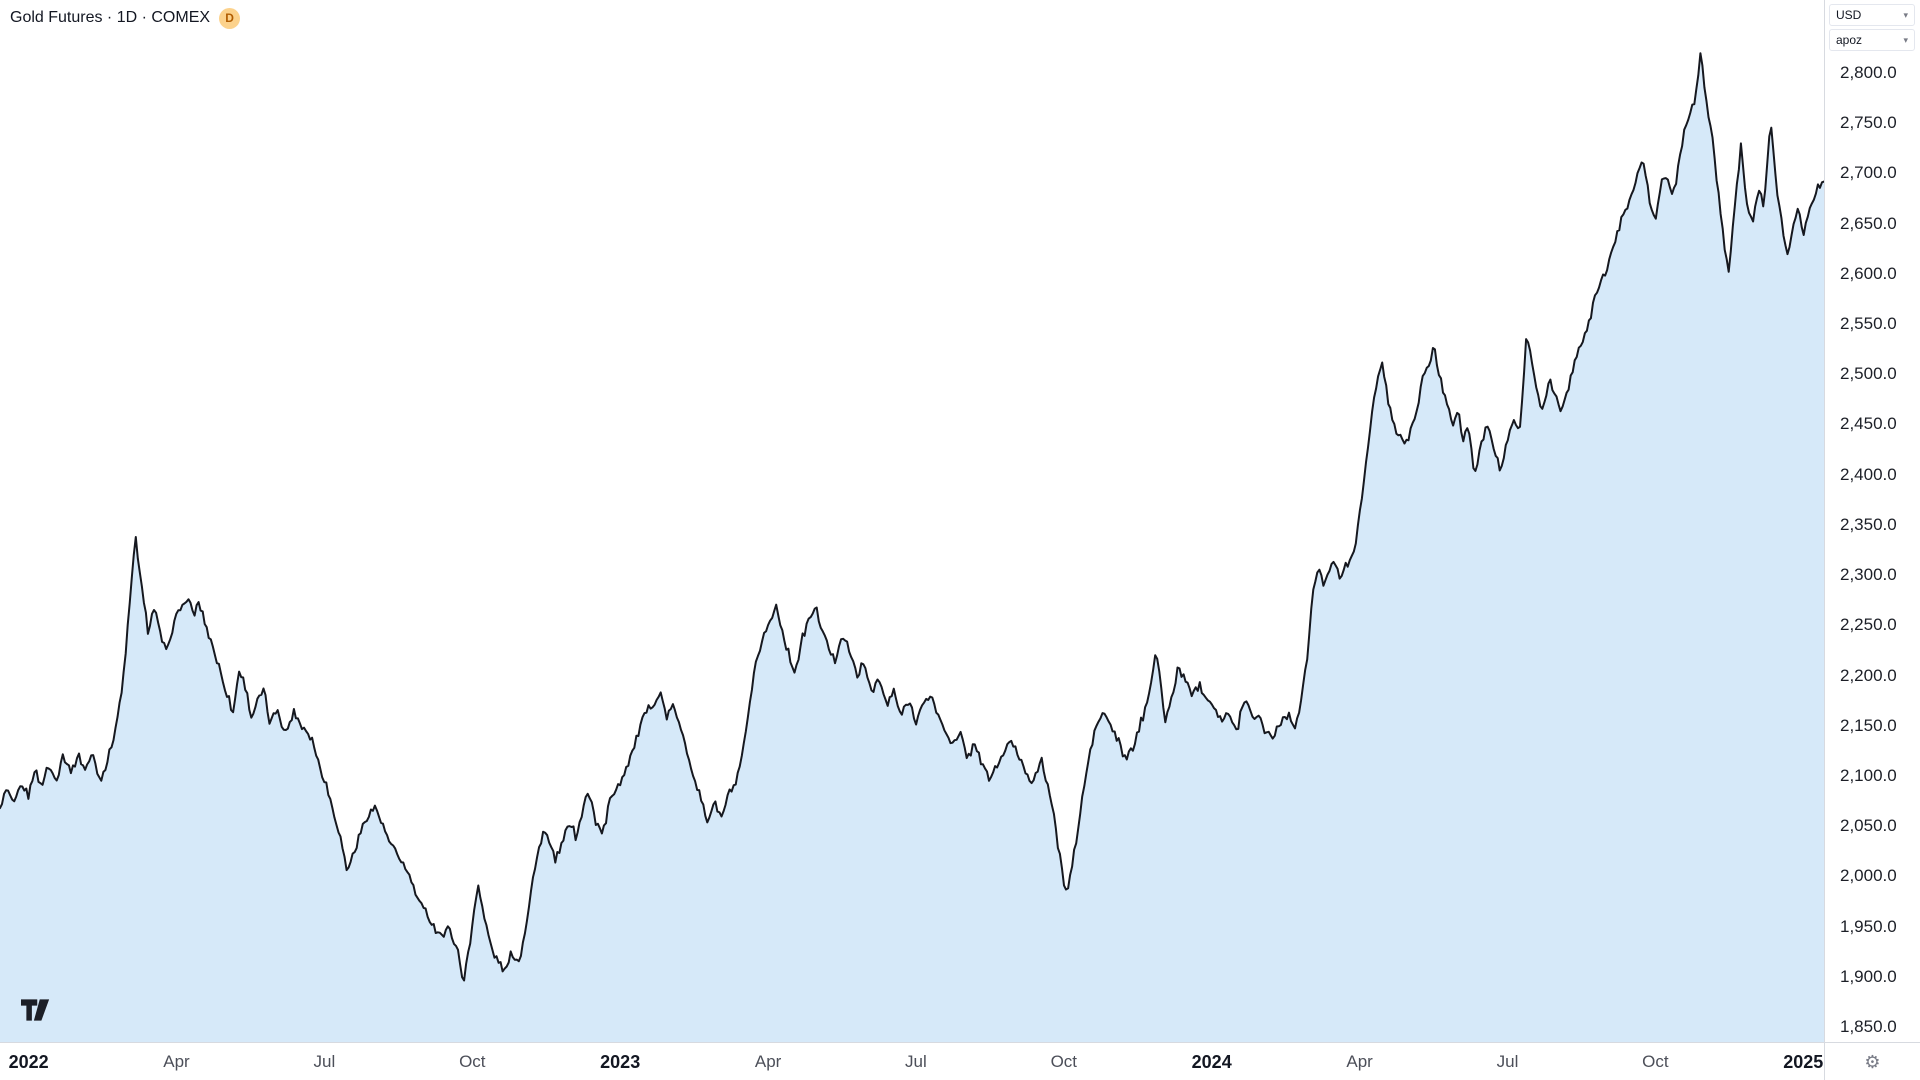 The image size is (1920, 1080). Describe the element at coordinates (1868, 374) in the screenshot. I see `price-axis-label: 2,500.0` at that location.